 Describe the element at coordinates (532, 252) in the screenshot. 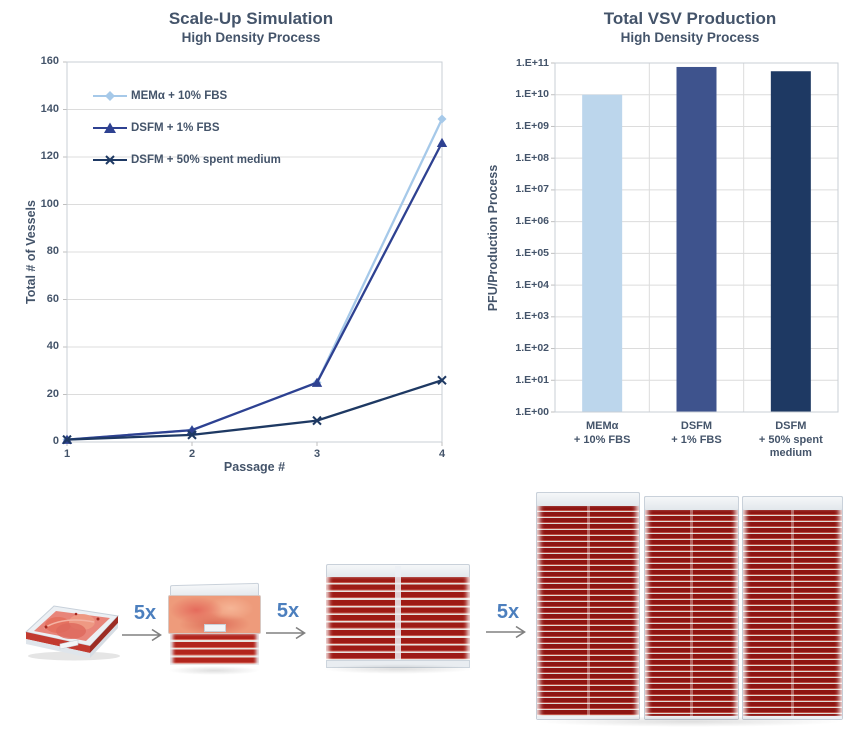

I see `right-y-tick-label: 1.E+05` at that location.